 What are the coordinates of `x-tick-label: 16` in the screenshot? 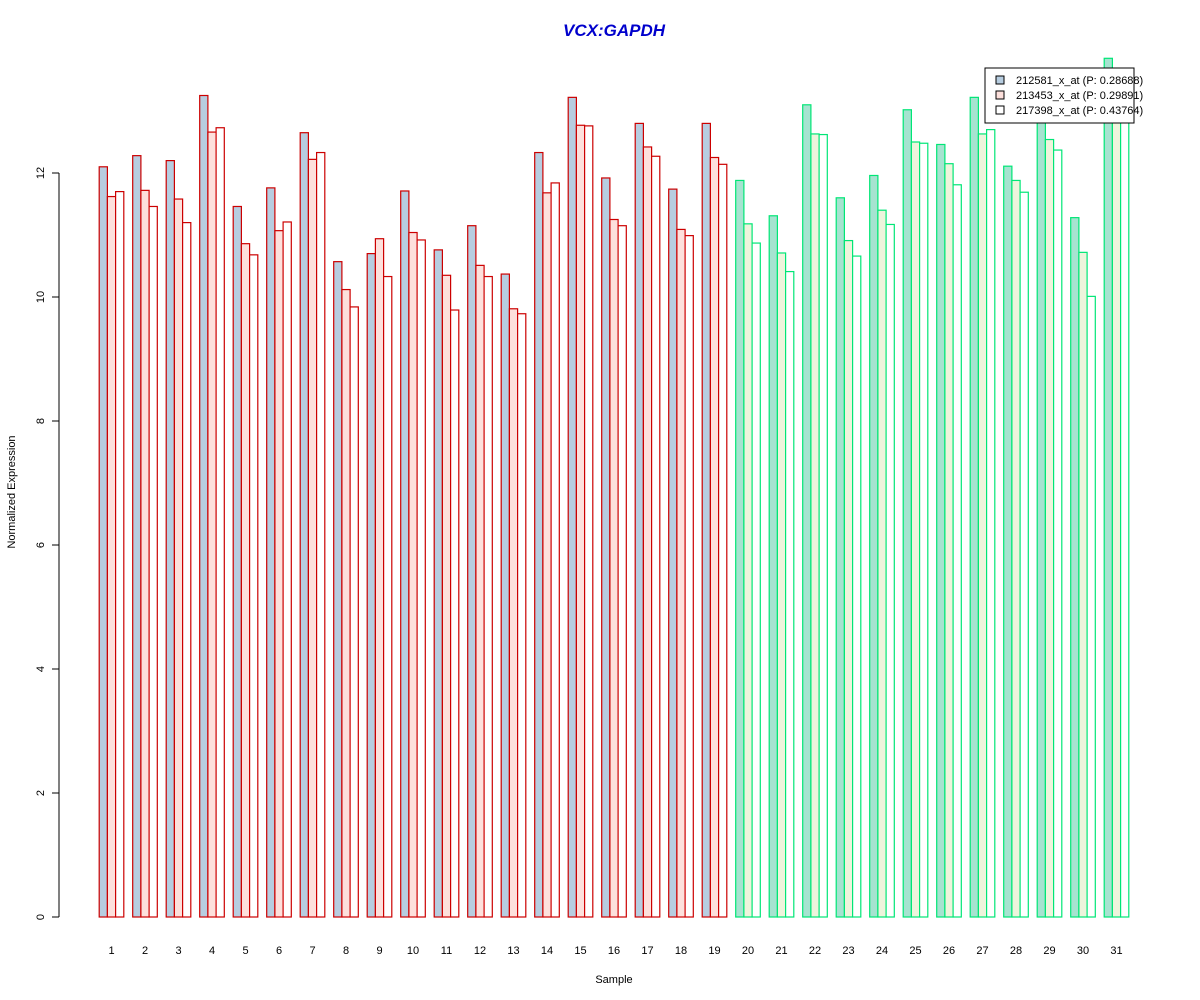 It's located at (614, 951).